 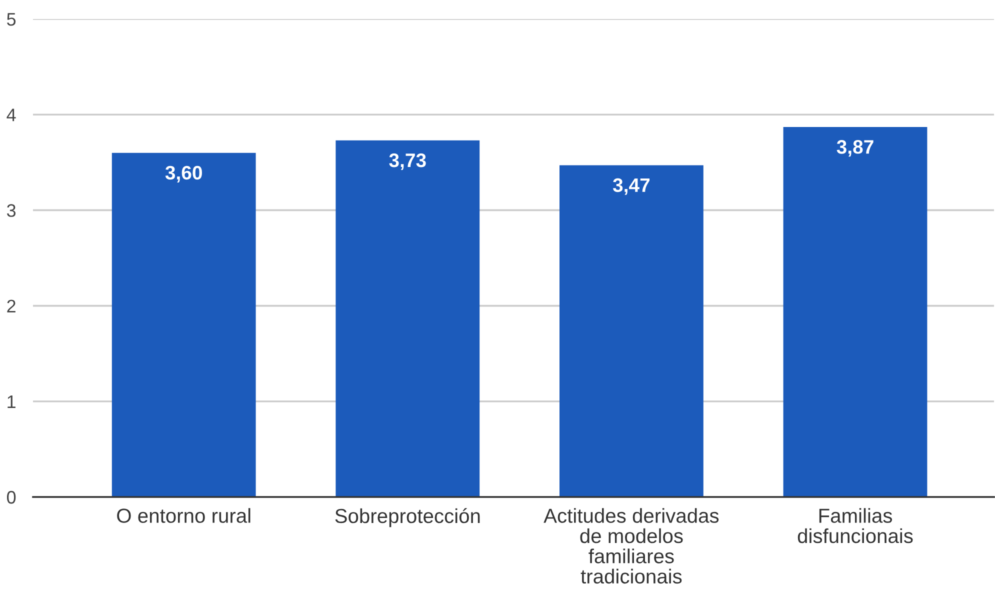 I want to click on y-tick-label: 3, so click(x=11, y=210).